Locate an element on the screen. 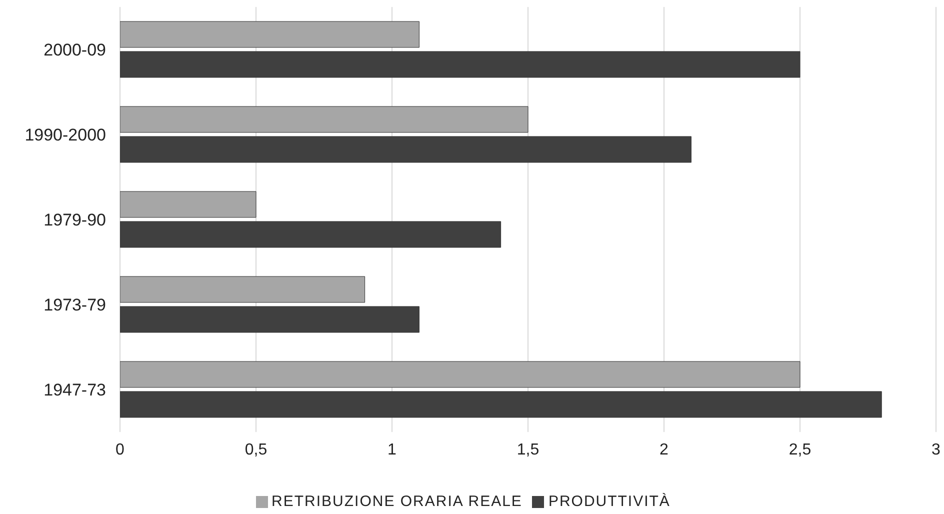  x-tick-label: 3 is located at coordinates (936, 449).